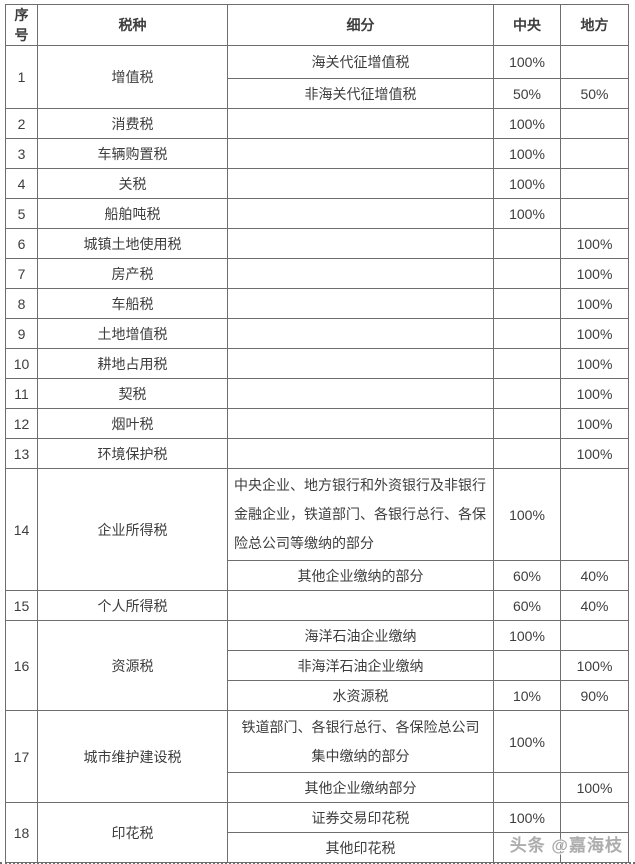  Describe the element at coordinates (132, 529) in the screenshot. I see `cell-tax: 企业所得税` at that location.